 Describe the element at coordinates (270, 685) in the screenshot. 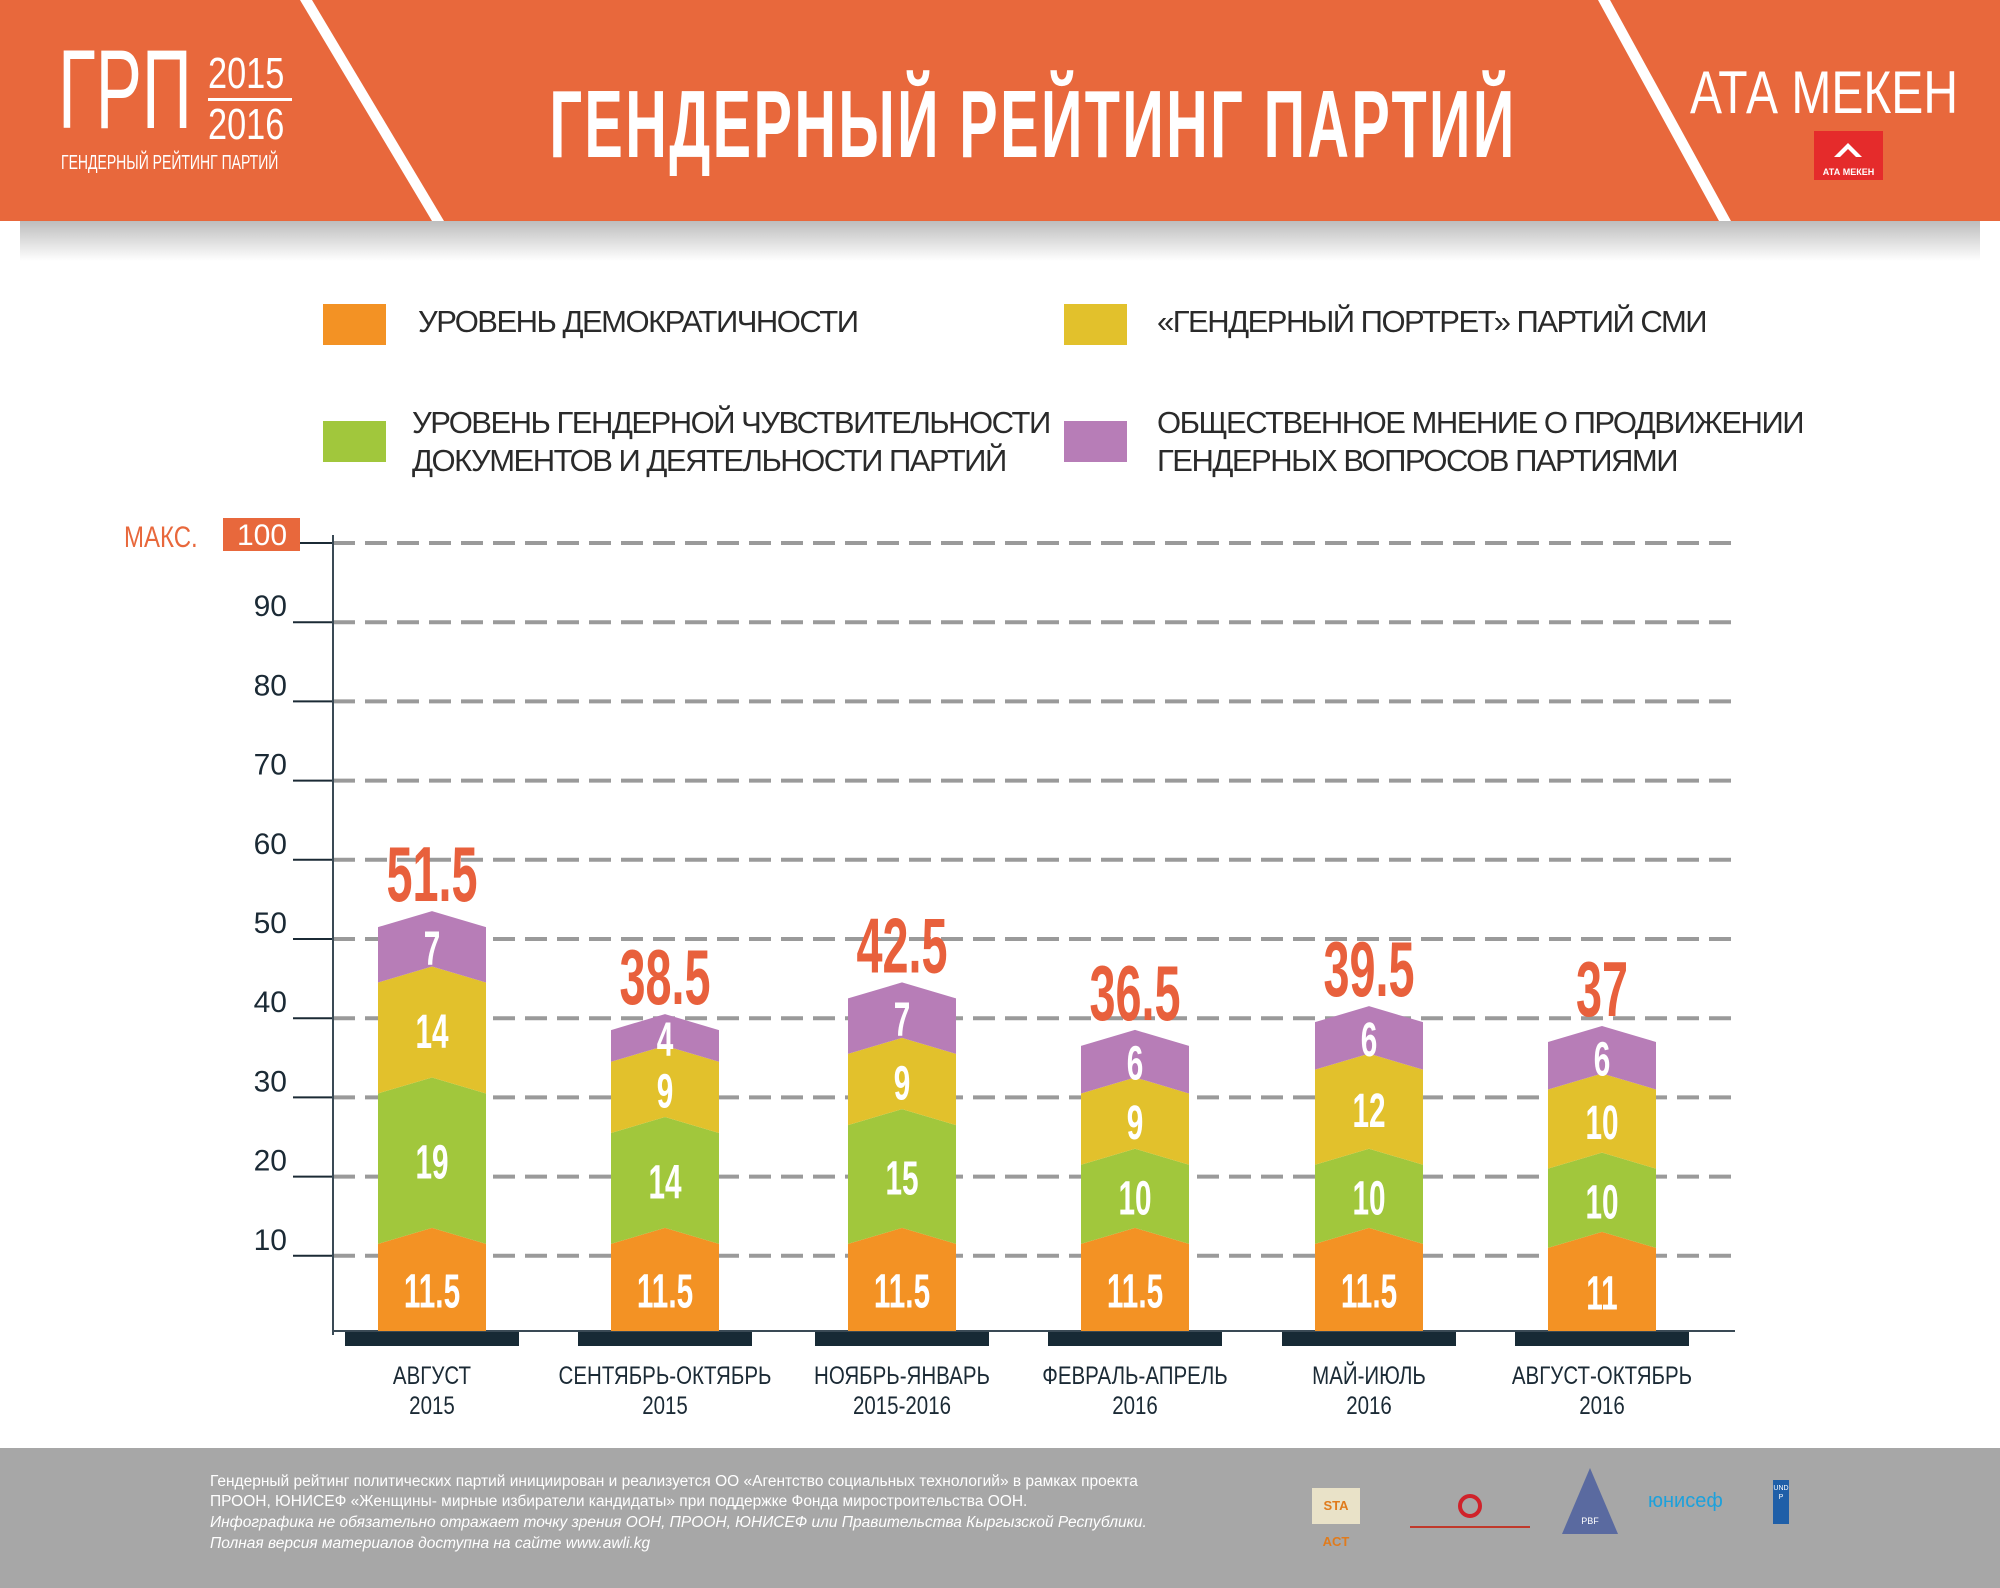

I see `y-tick-label: 80` at that location.